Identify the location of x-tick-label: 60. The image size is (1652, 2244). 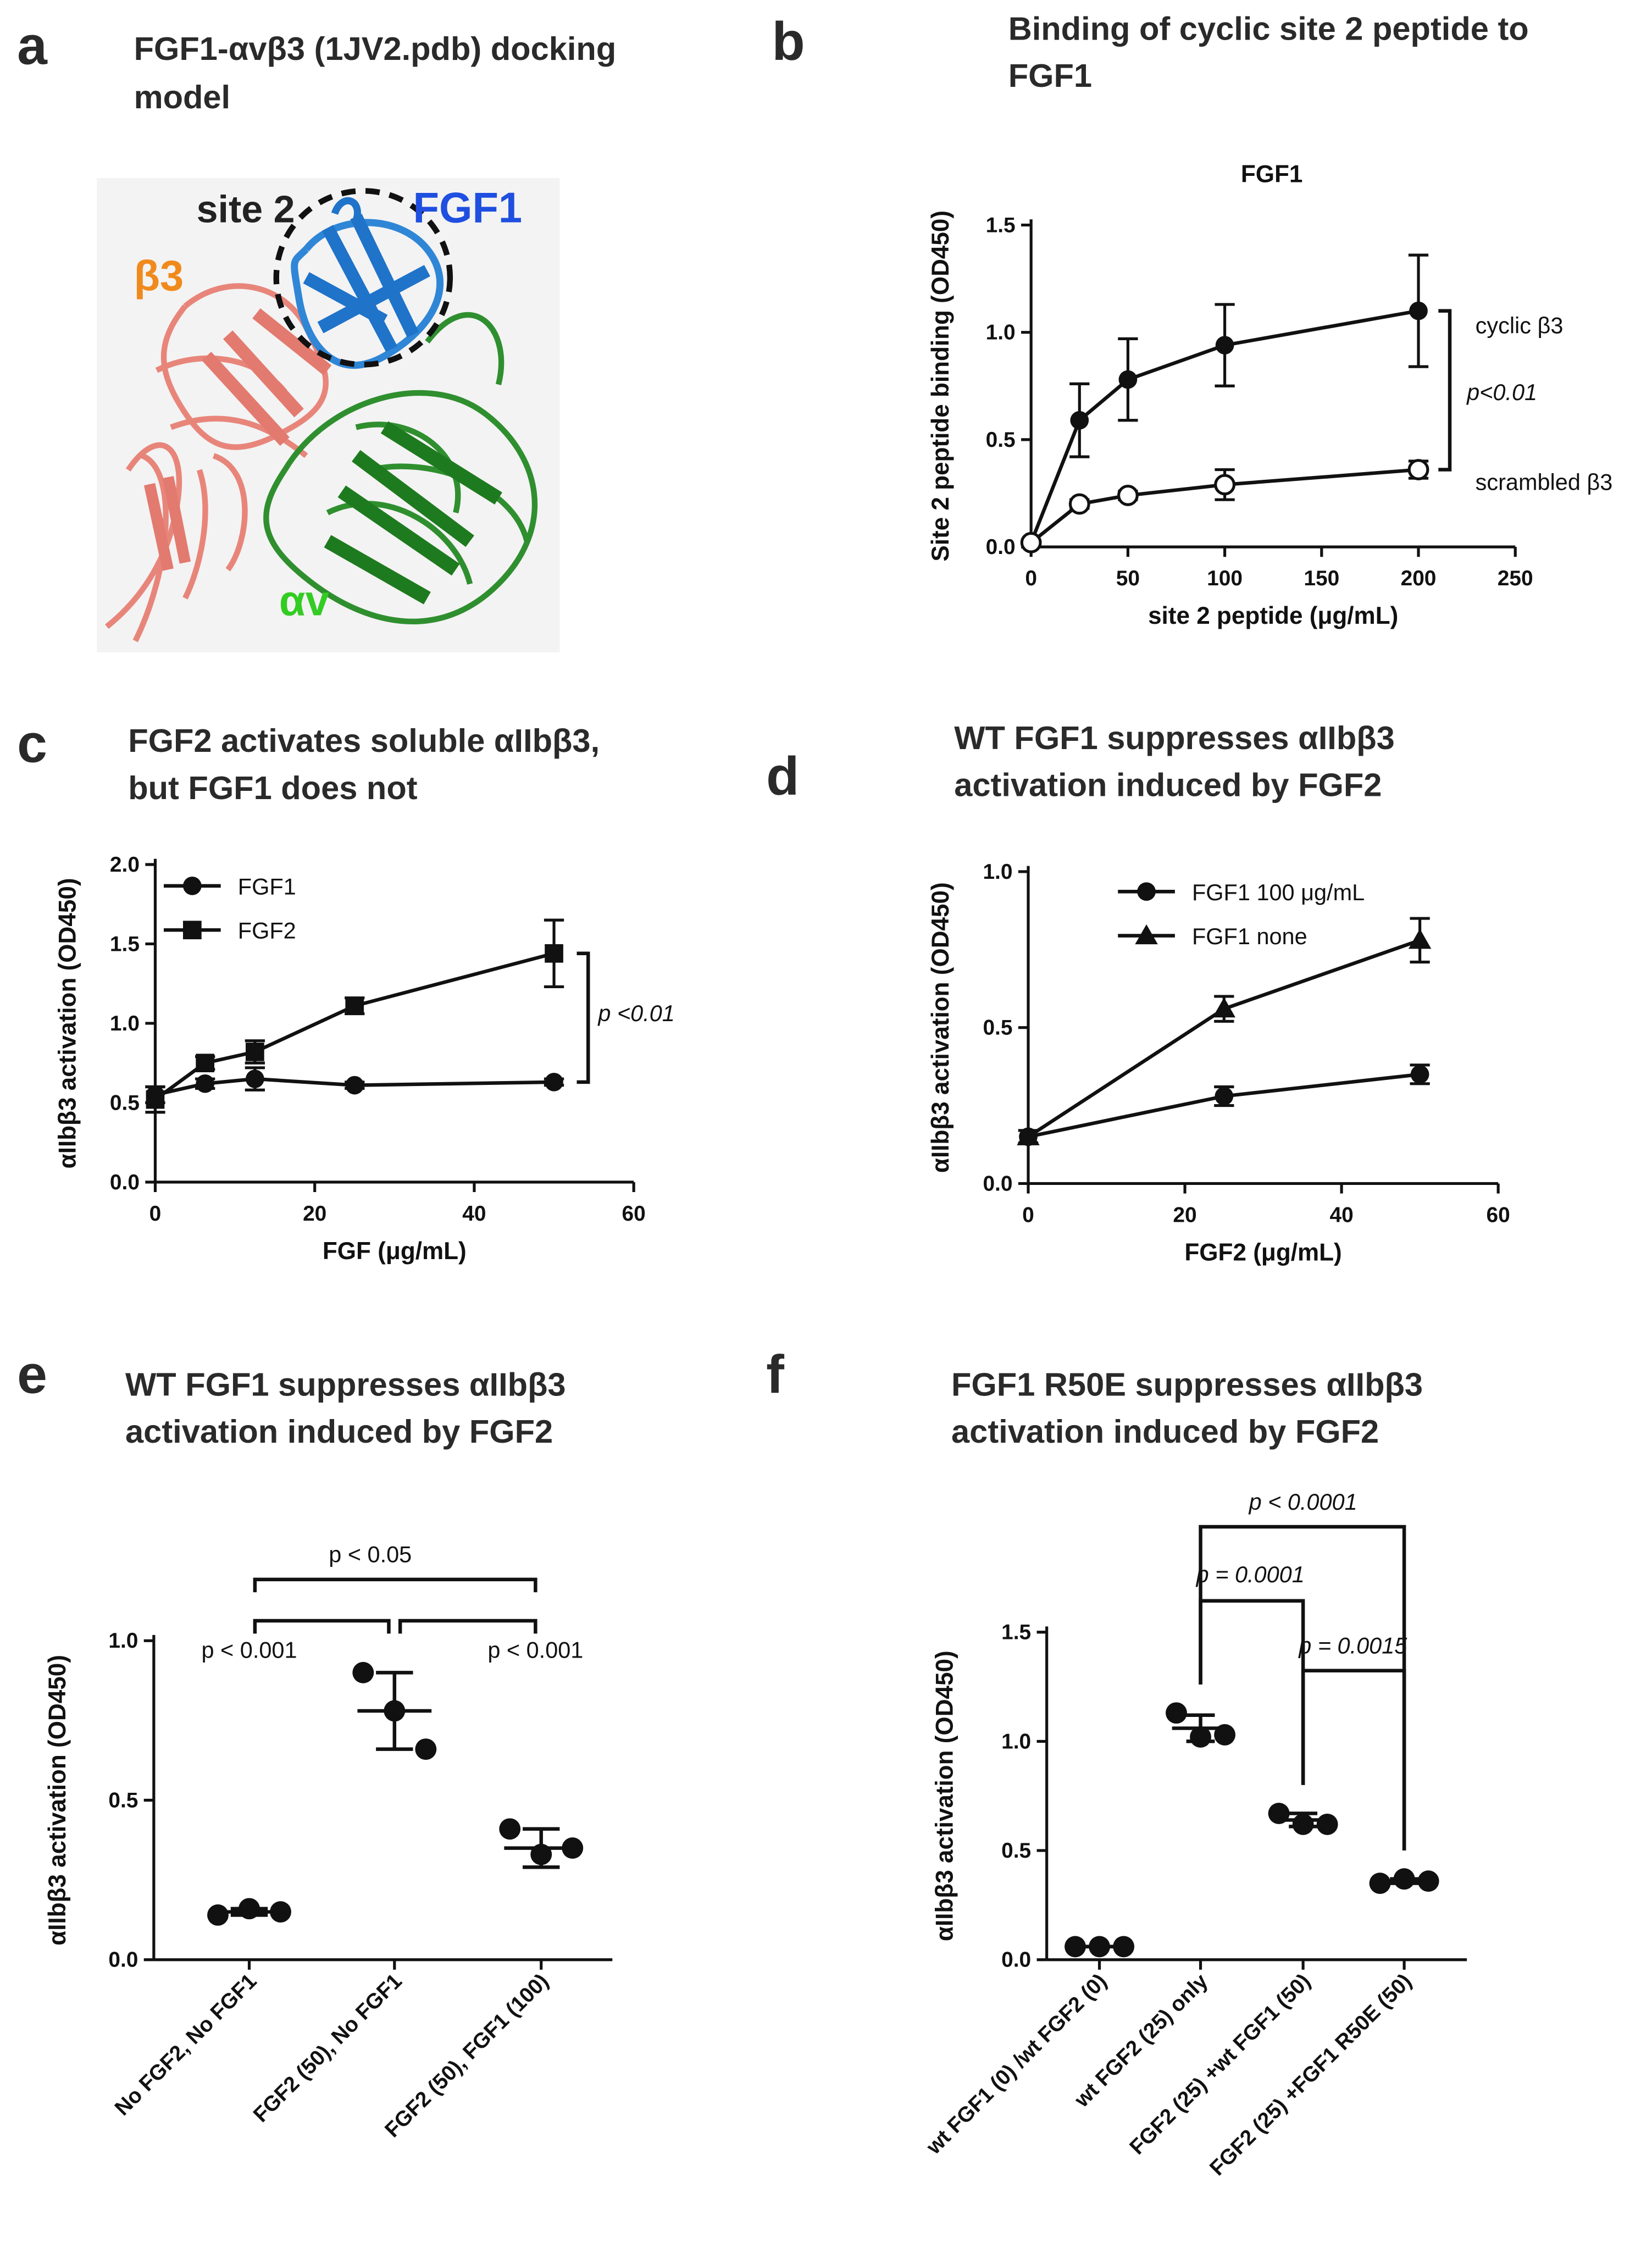
(634, 1214).